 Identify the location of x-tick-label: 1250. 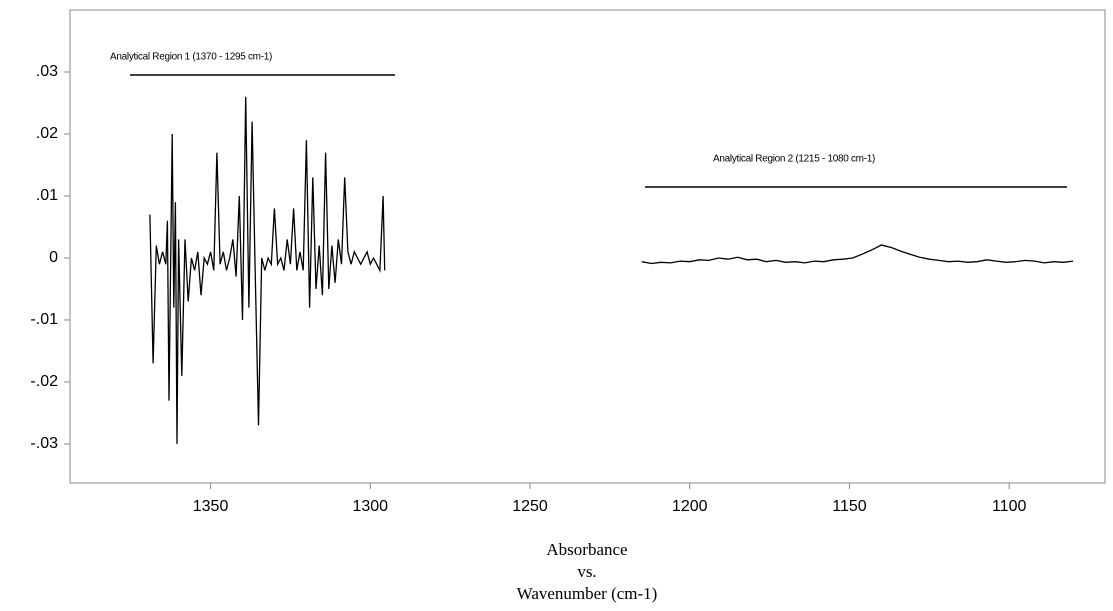
(530, 506).